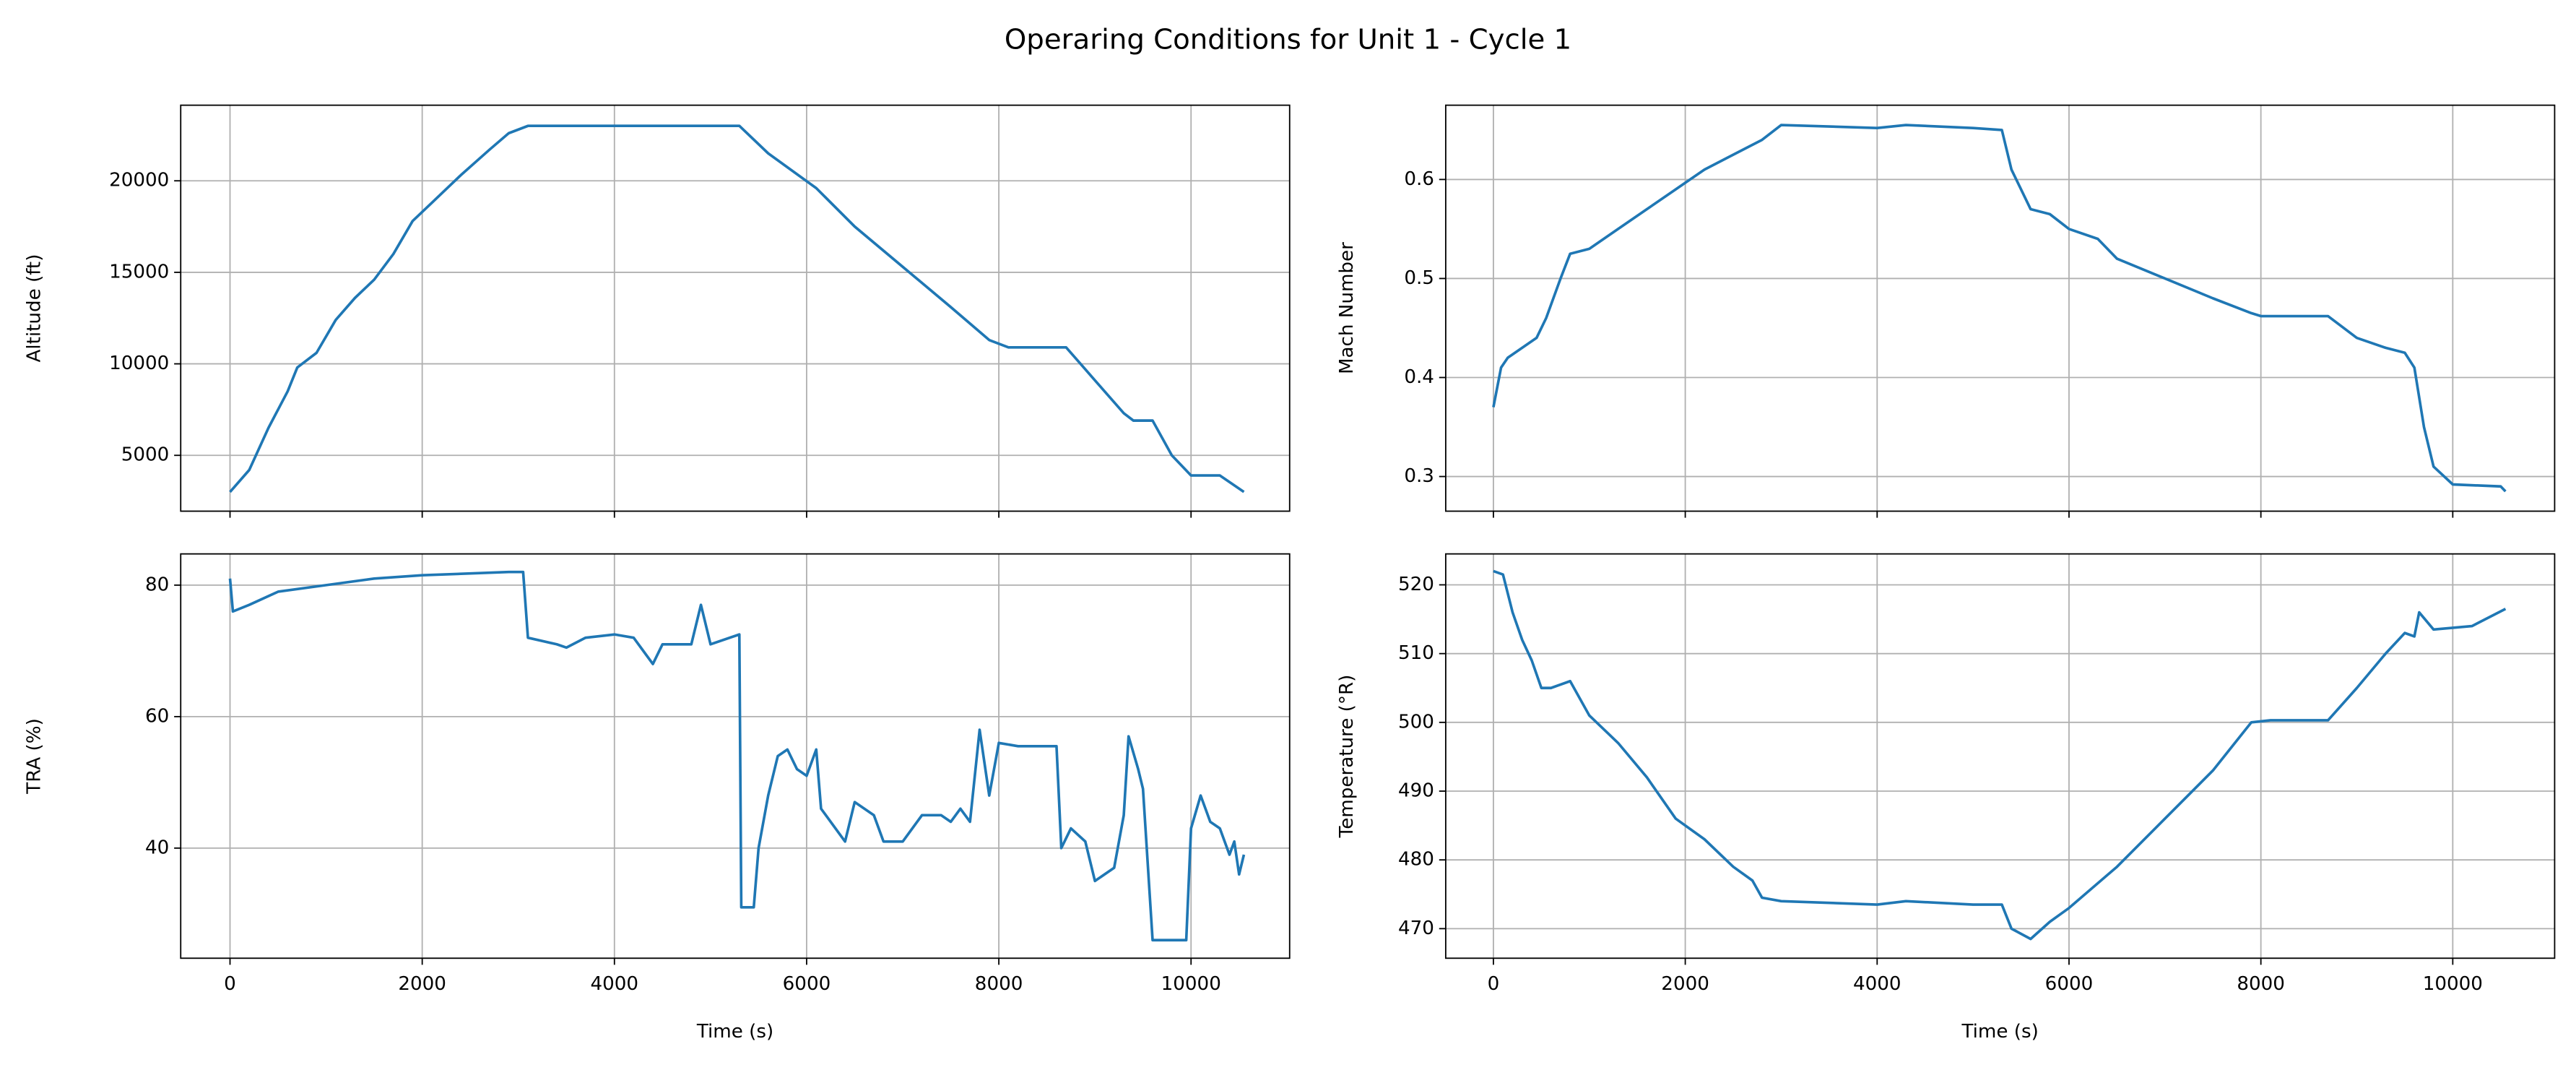 This screenshot has width=2576, height=1070. What do you see at coordinates (157, 584) in the screenshot?
I see `y-tick-label: 80` at bounding box center [157, 584].